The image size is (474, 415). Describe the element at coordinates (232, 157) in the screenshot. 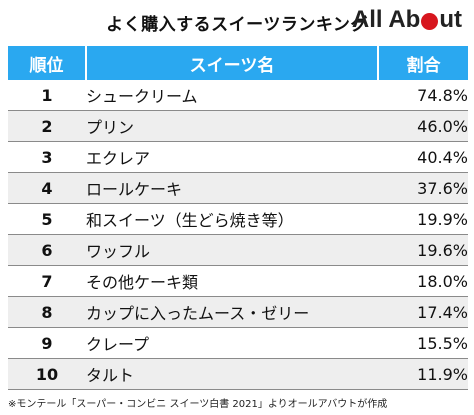

I see `sweet-name-cell: エクレア` at that location.